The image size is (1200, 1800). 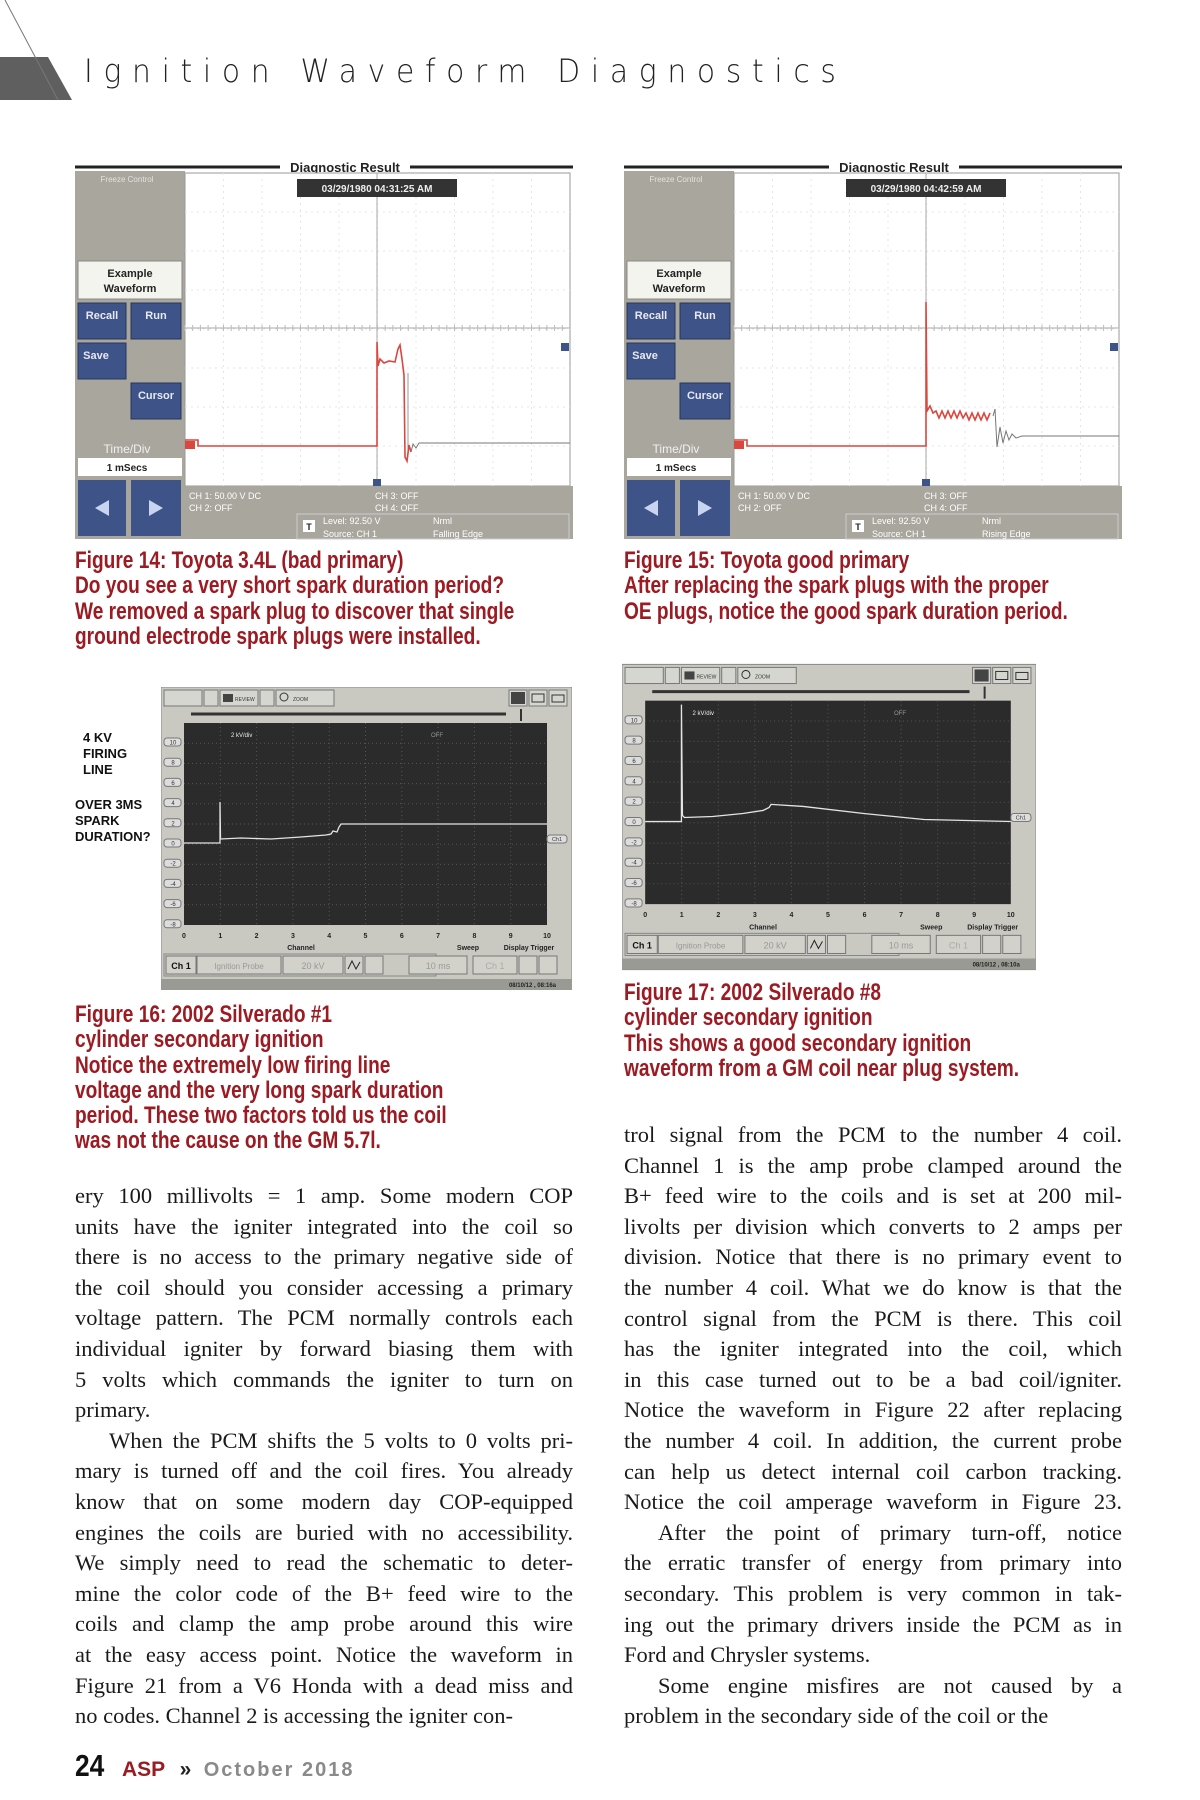 I want to click on scope-label: Ch 1, so click(x=642, y=945).